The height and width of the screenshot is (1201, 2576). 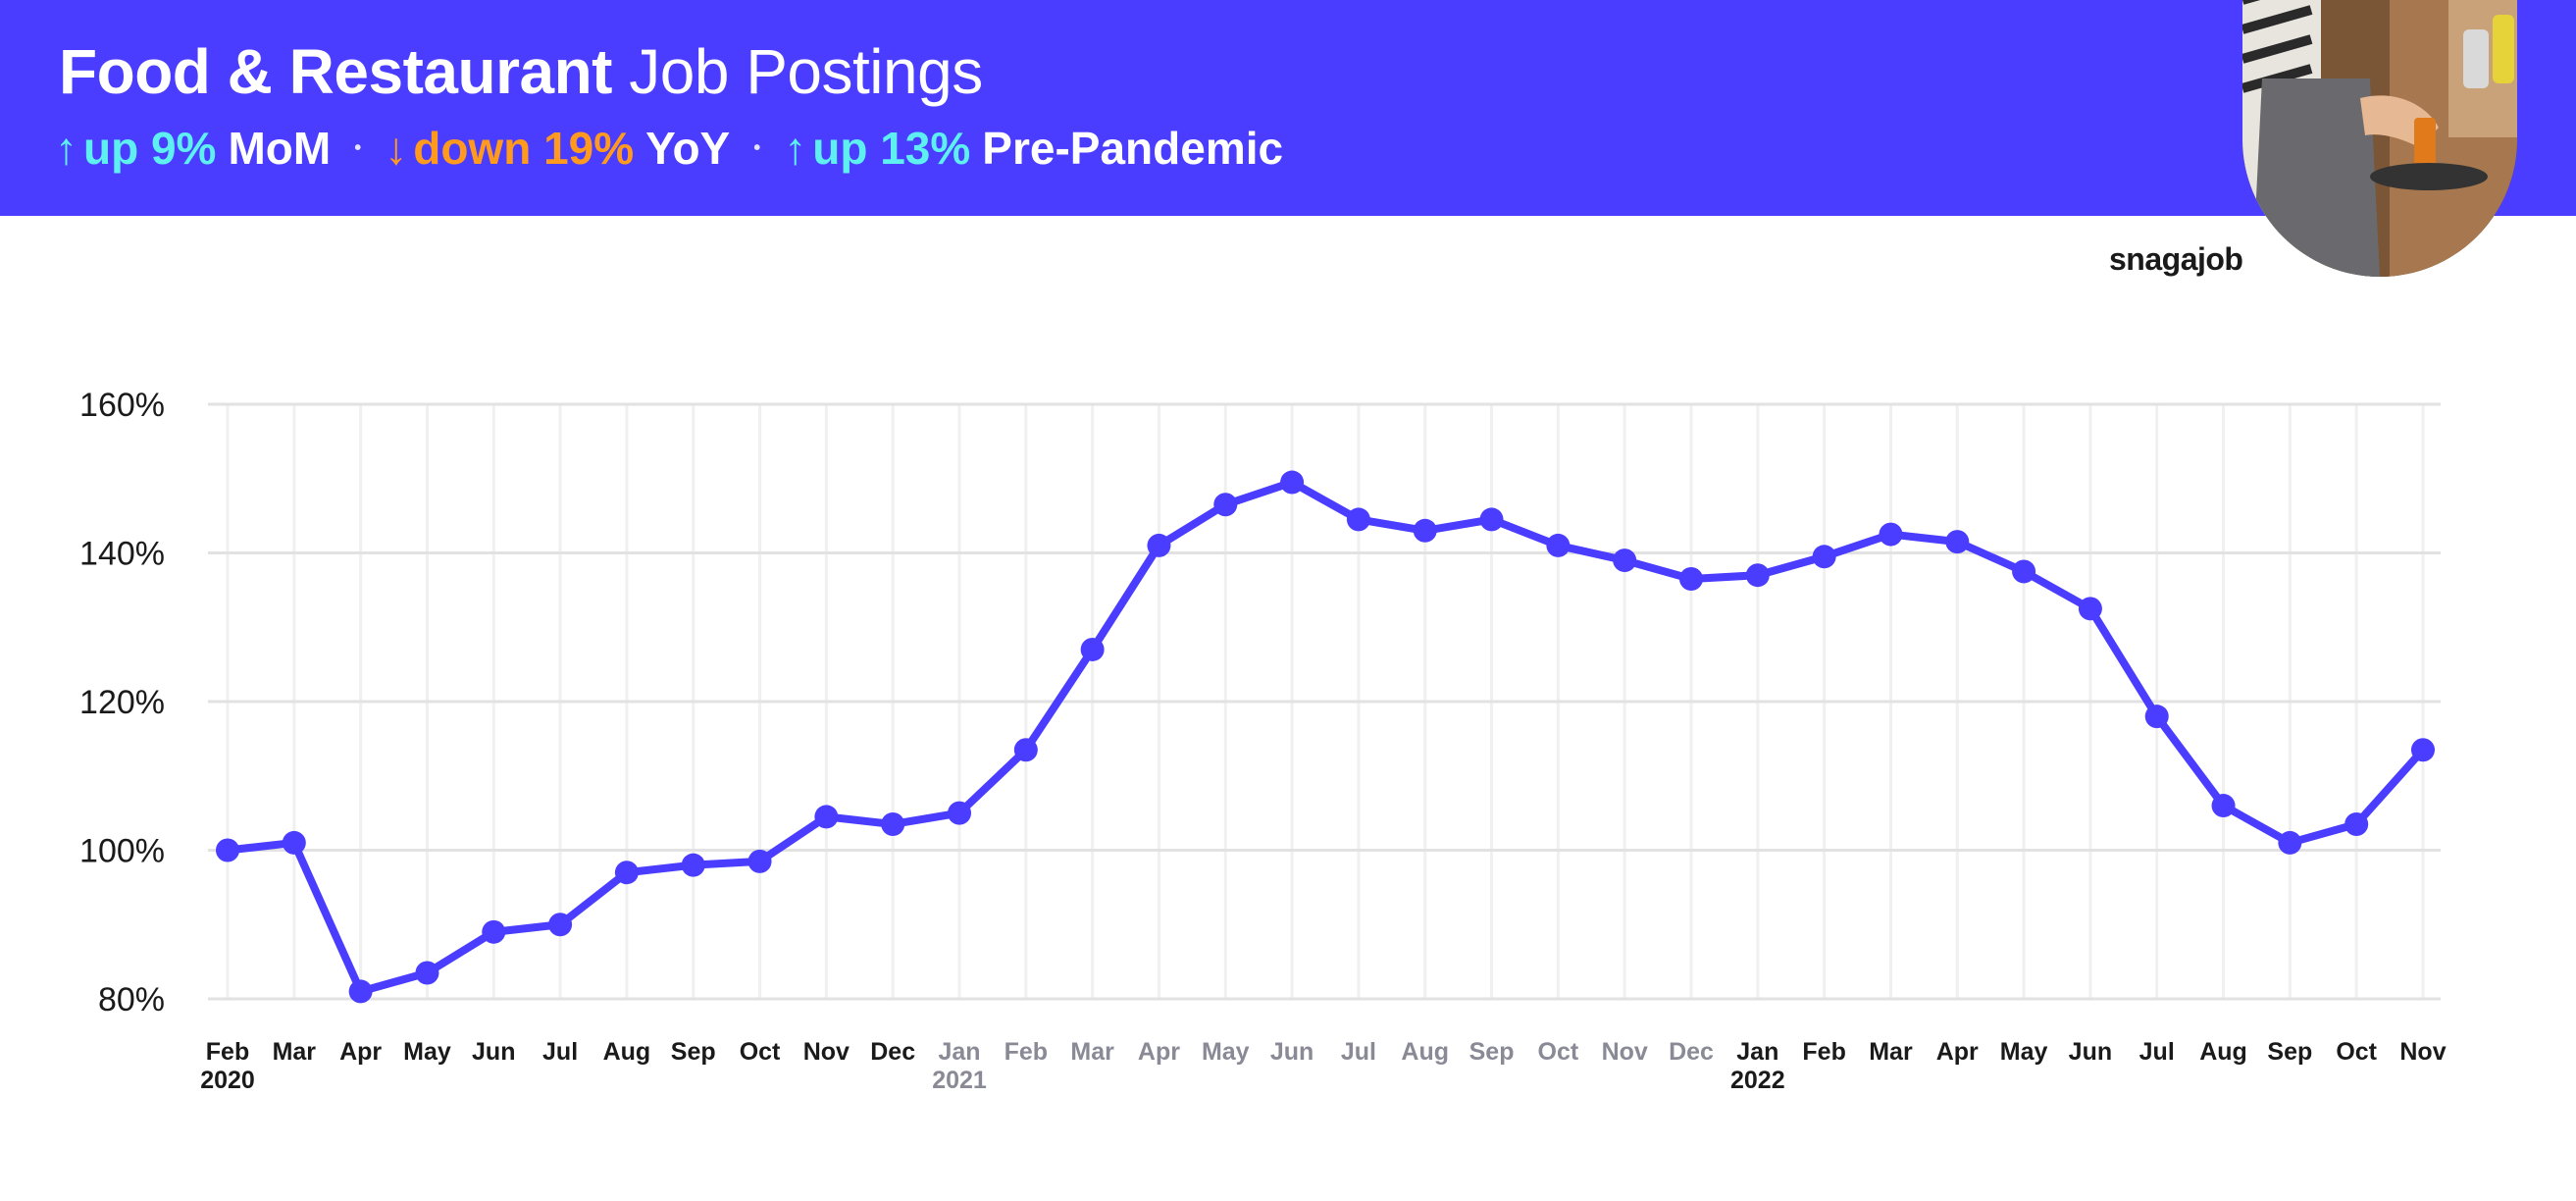 What do you see at coordinates (959, 1080) in the screenshot?
I see `x-year-label: 2021` at bounding box center [959, 1080].